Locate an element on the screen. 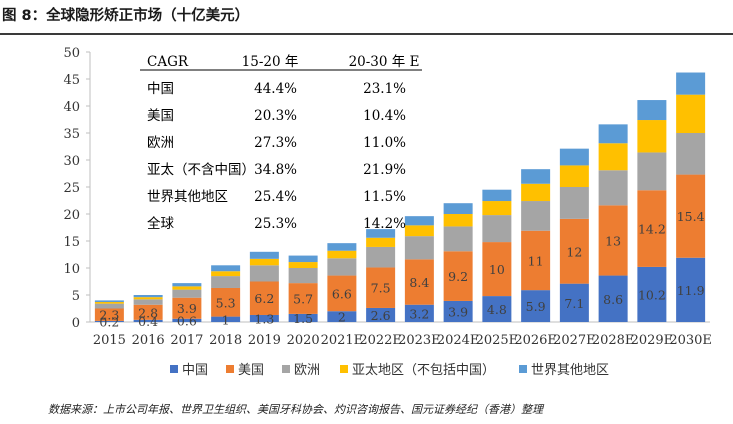 The width and height of the screenshot is (733, 424). cagr-cell: 世界其他地区 is located at coordinates (187, 197).